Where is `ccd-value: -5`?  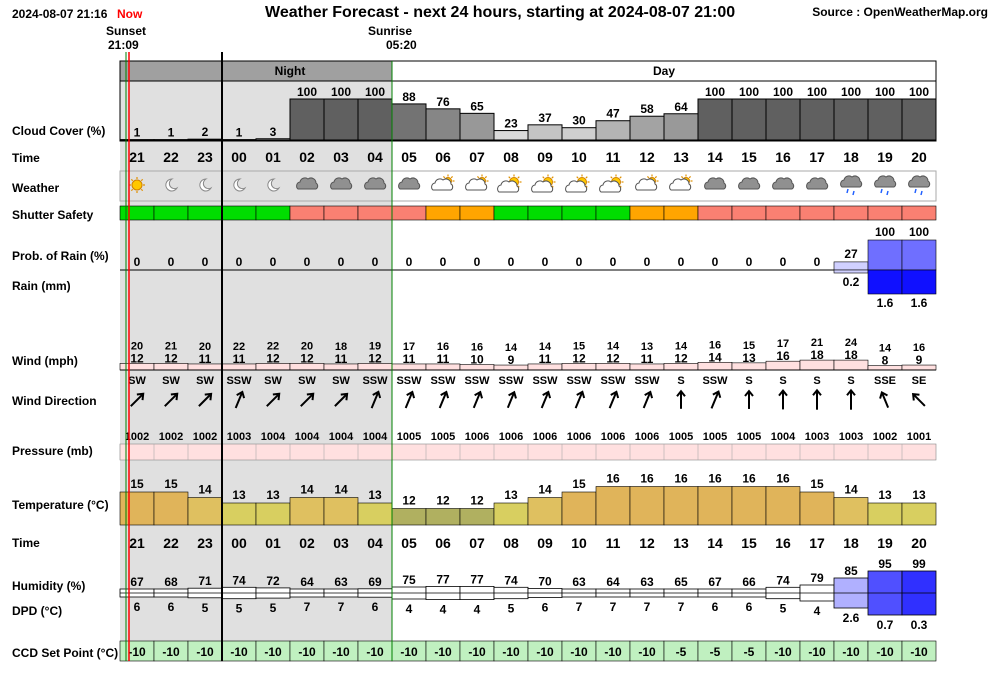 ccd-value: -5 is located at coordinates (681, 652).